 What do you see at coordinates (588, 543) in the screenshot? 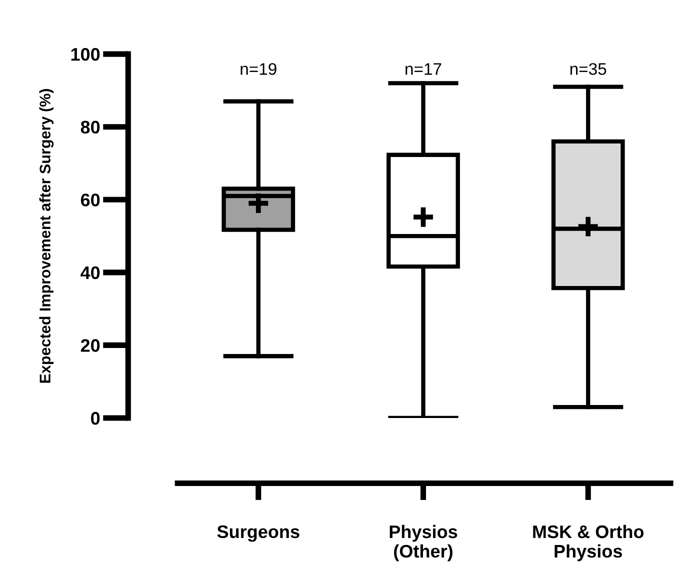
I see `x-tick-label: MSK & Ortho Physios` at bounding box center [588, 543].